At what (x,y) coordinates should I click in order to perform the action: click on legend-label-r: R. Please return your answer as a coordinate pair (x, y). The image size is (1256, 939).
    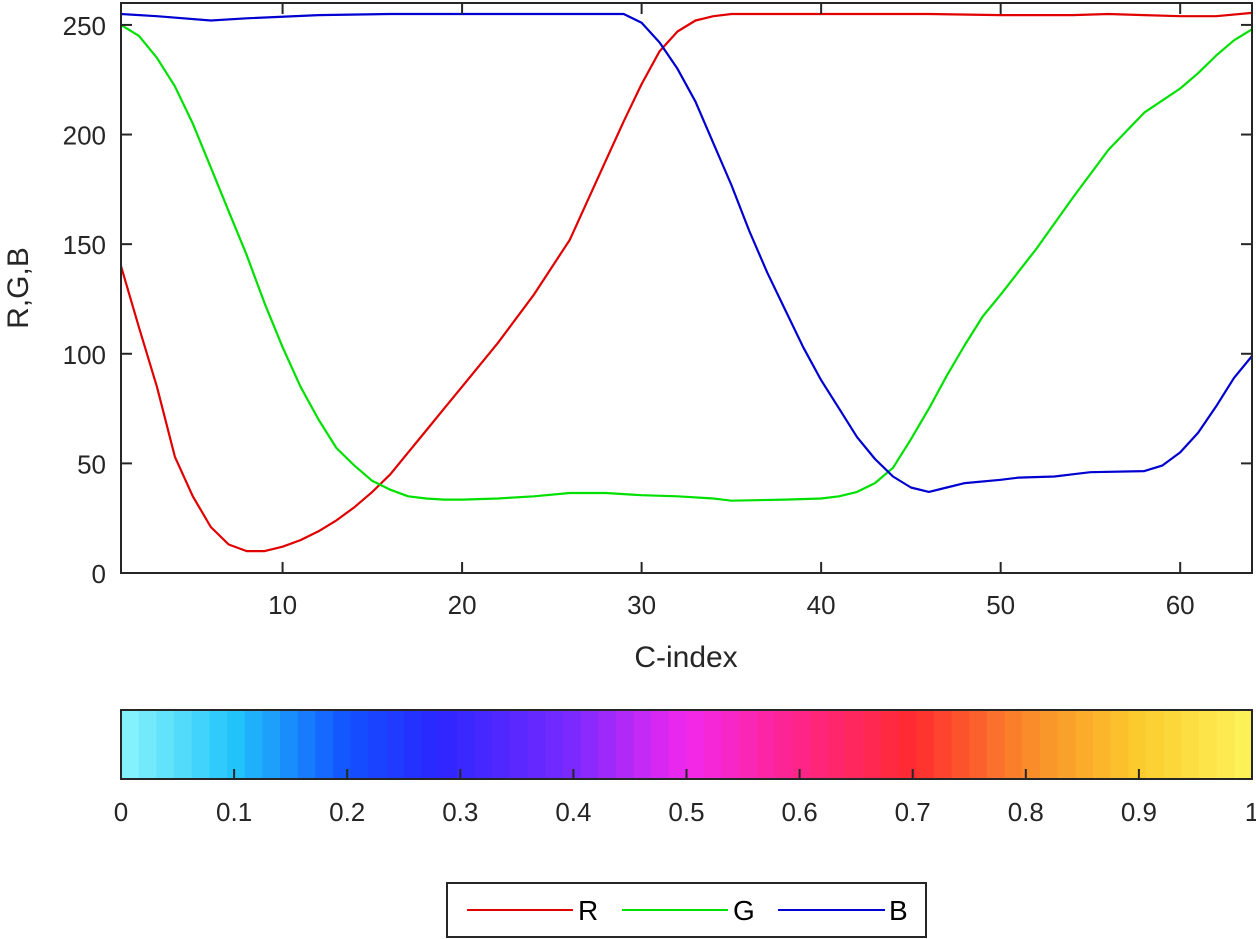
    Looking at the image, I should click on (588, 910).